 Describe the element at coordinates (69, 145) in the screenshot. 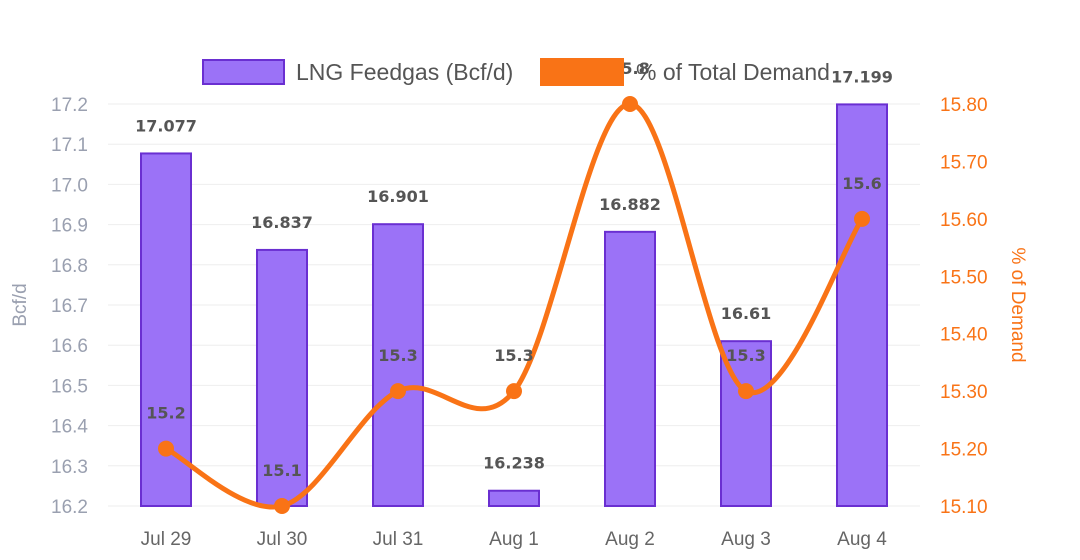

I see `y-tick-label: 17.1` at that location.